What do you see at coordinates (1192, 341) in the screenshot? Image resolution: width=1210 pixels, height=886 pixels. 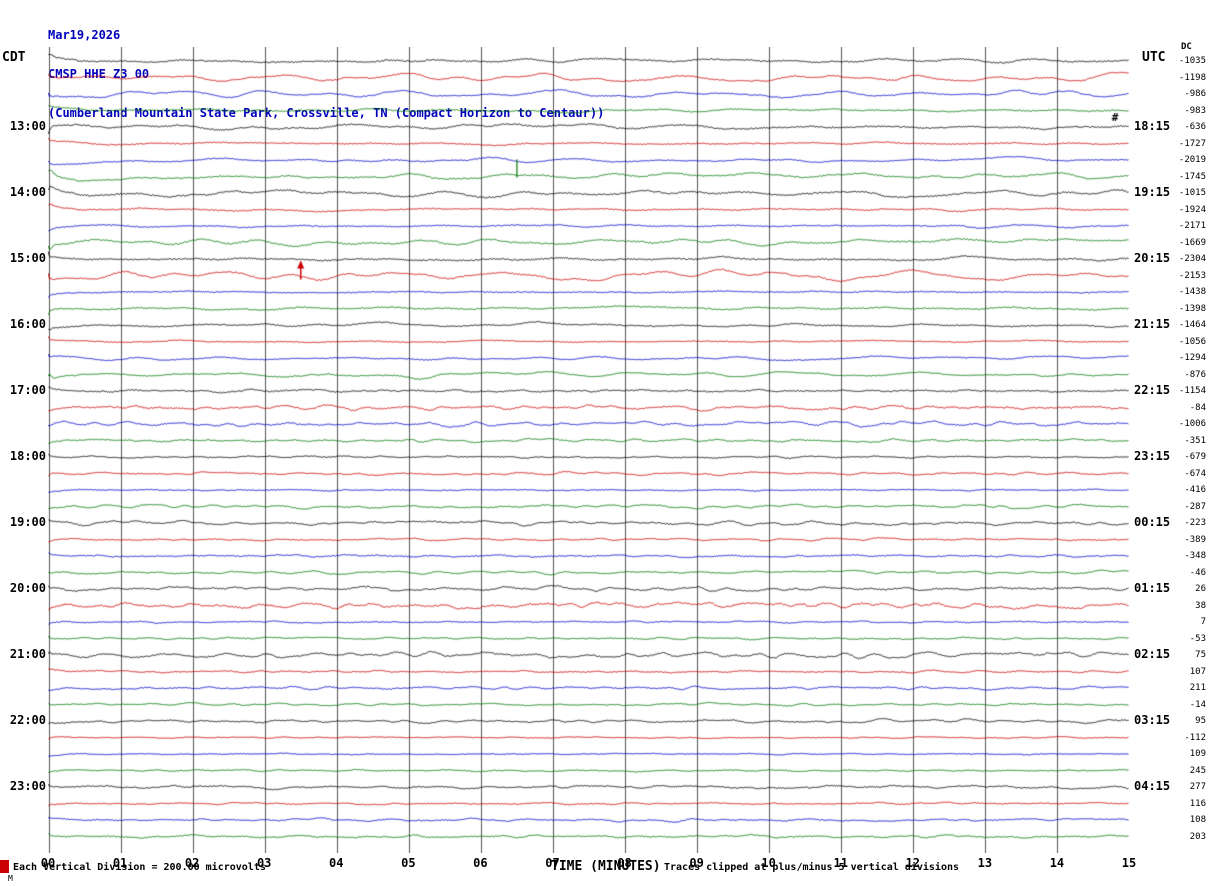 I see `dc-offset-value: -1056` at bounding box center [1192, 341].